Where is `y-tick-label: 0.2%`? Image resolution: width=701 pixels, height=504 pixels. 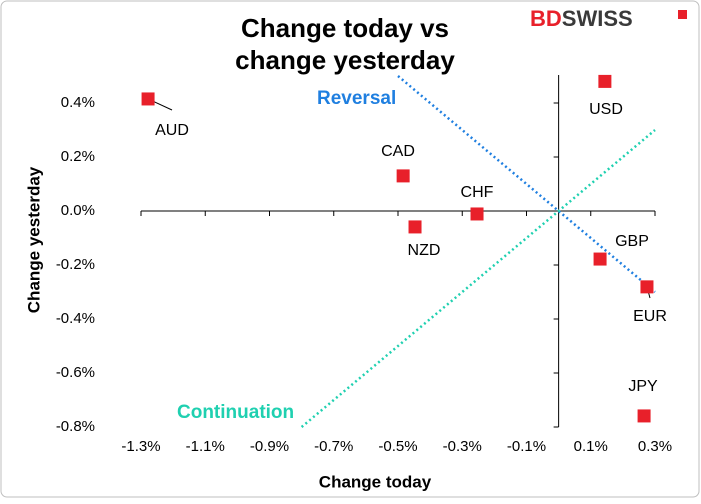
y-tick-label: 0.2% is located at coordinates (78, 156).